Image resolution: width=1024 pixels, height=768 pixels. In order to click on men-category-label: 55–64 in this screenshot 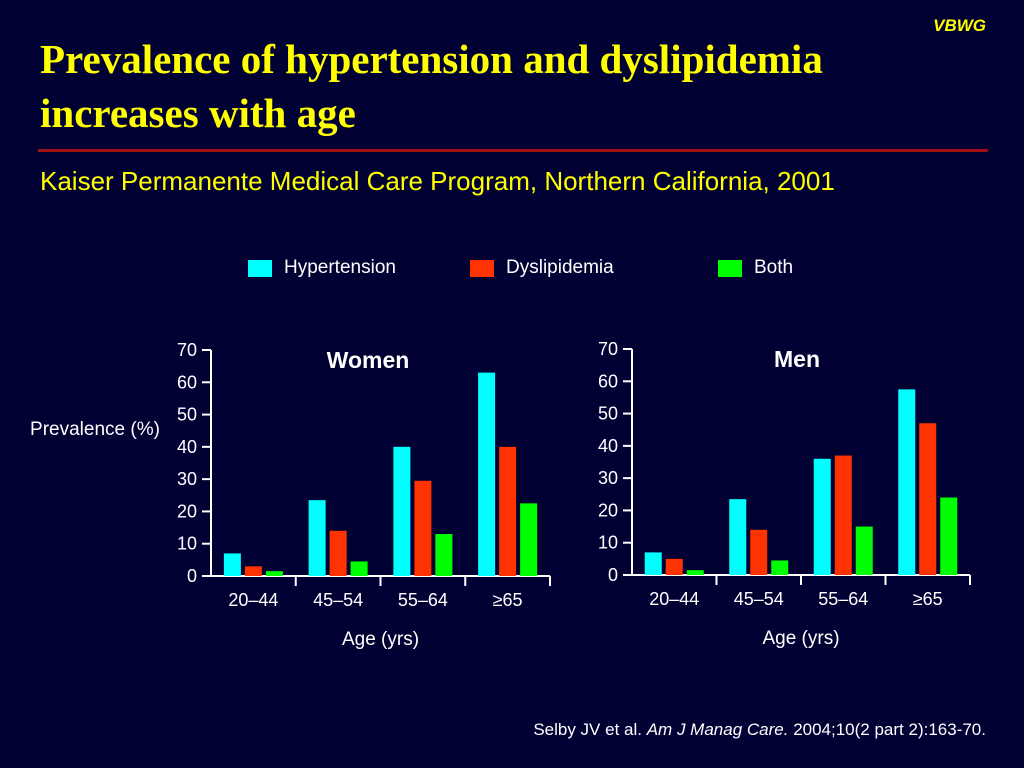, I will do `click(843, 599)`.